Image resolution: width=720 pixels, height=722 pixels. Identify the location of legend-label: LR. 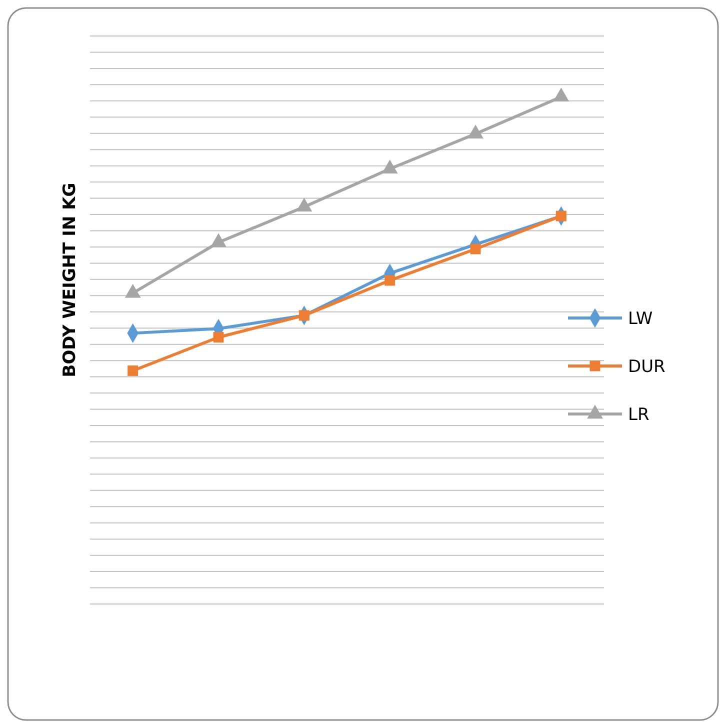
(639, 415).